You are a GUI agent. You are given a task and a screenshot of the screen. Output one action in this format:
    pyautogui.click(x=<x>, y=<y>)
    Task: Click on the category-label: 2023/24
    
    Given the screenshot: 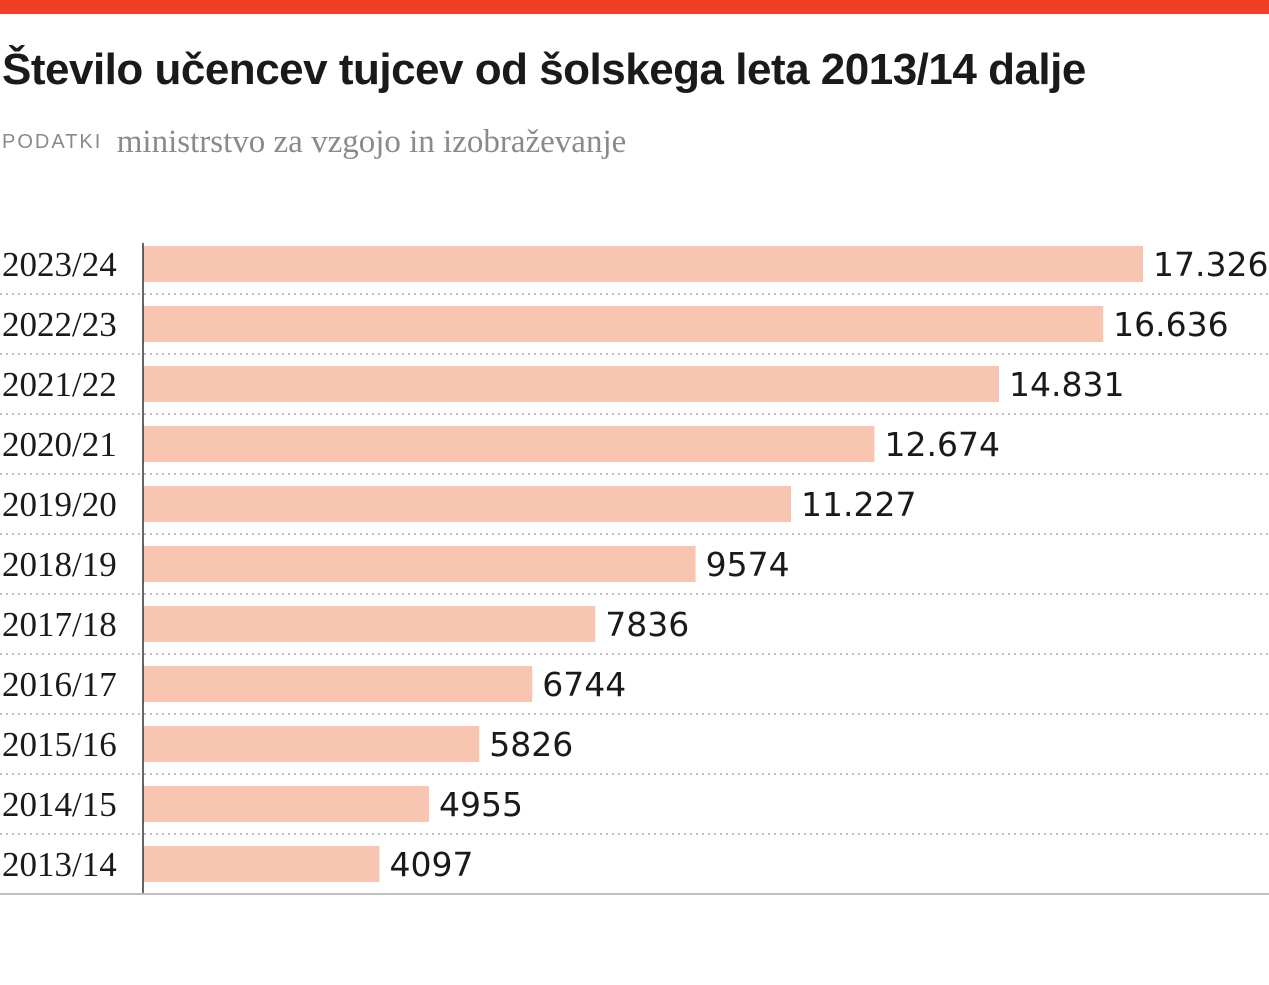 What is the action you would take?
    pyautogui.click(x=59, y=264)
    